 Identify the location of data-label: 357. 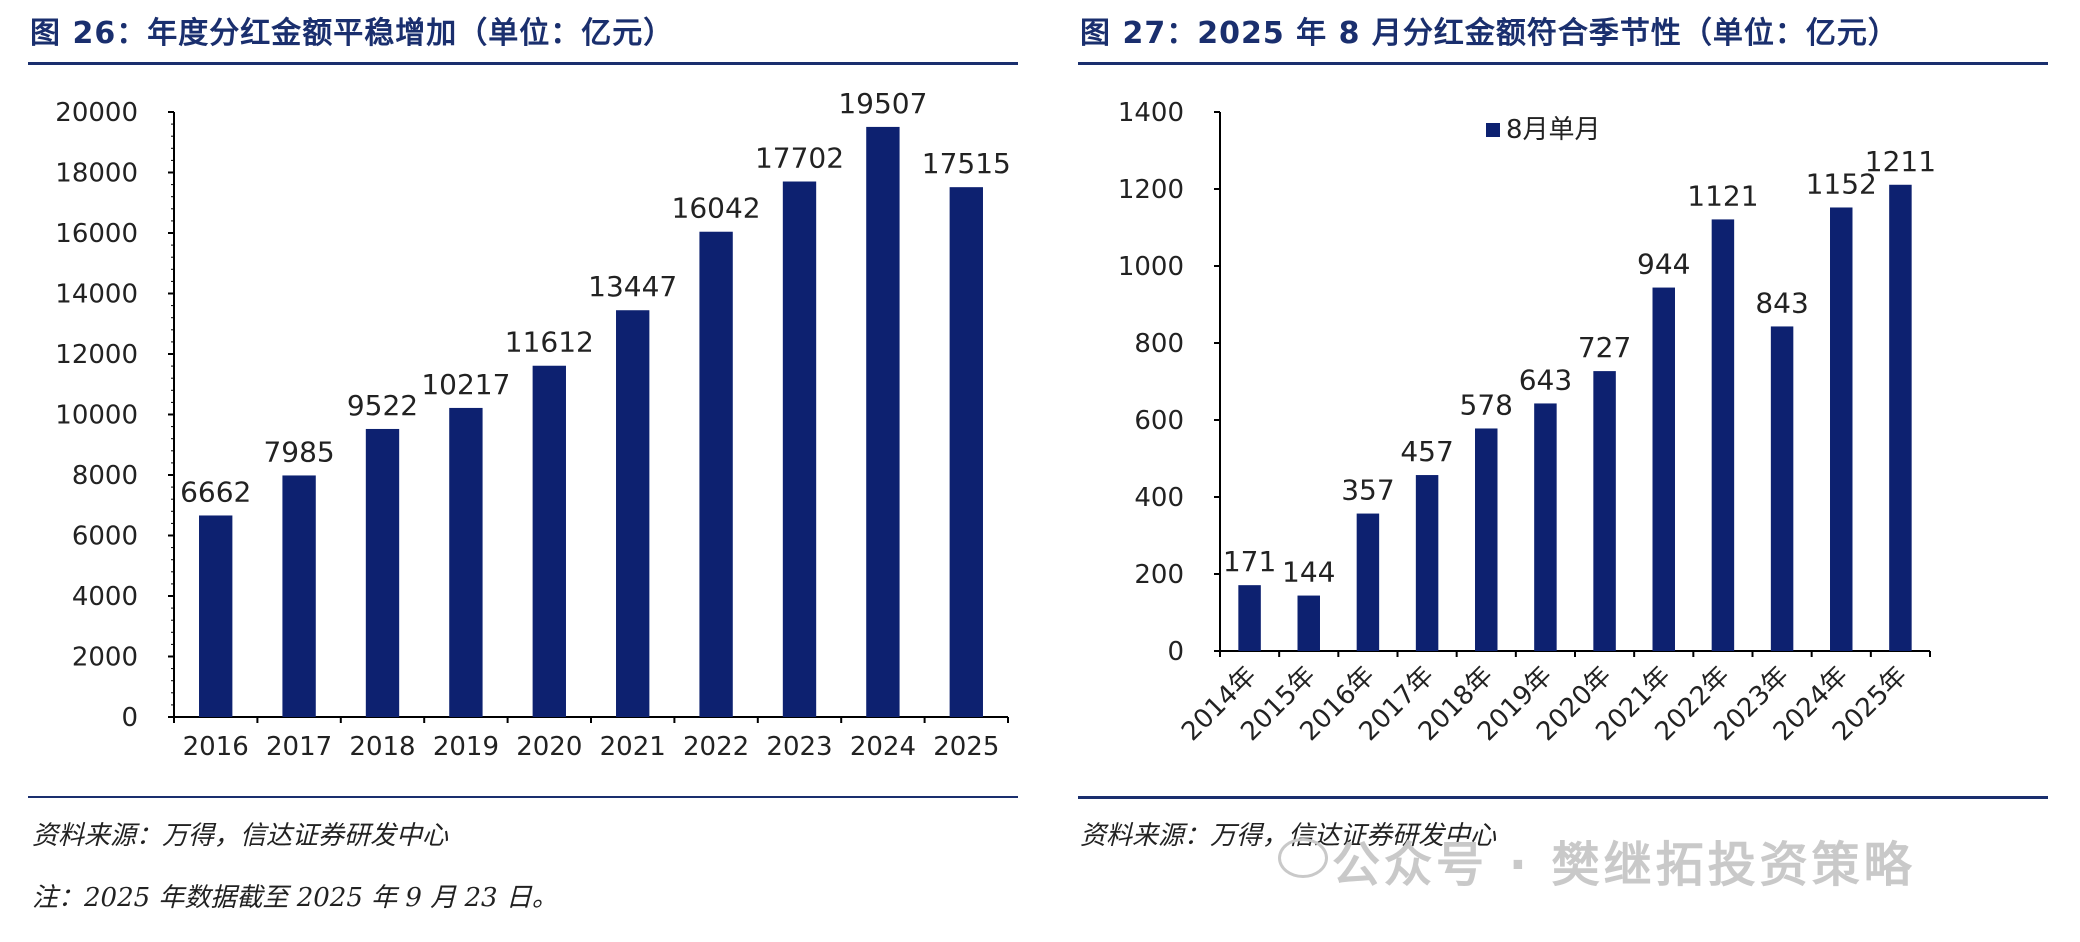
(1367, 490).